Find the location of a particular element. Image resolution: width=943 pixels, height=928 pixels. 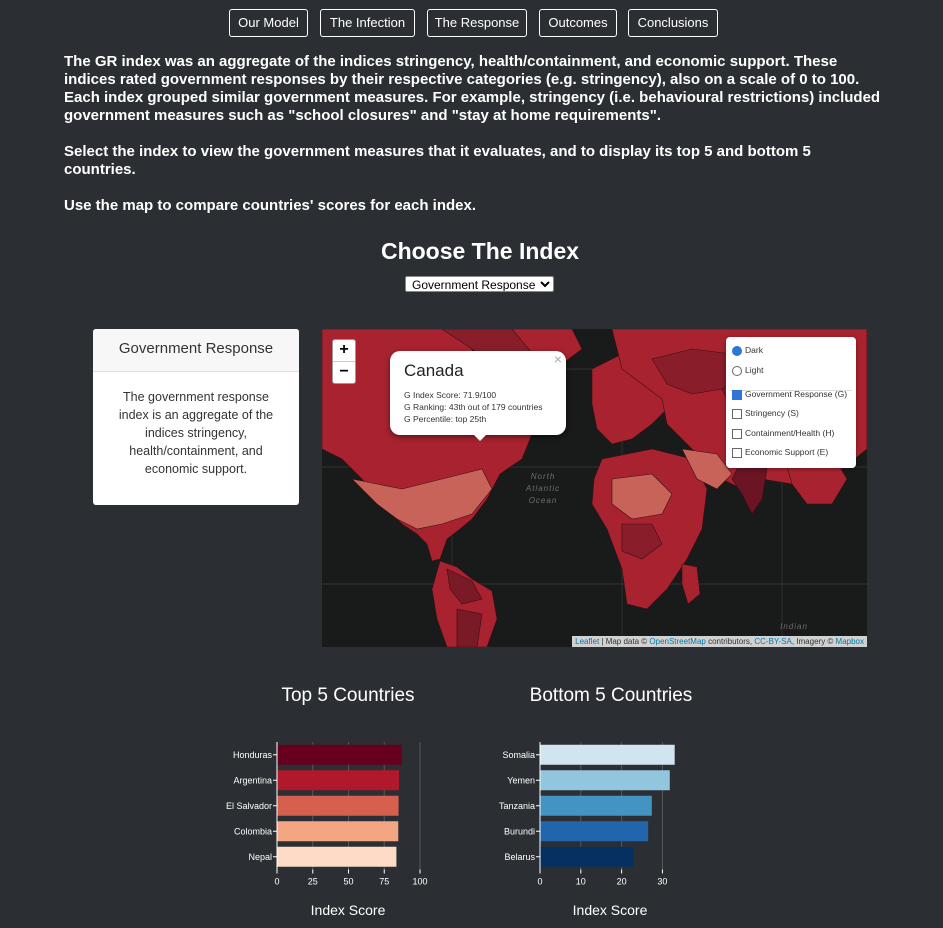

bottom5-chart-title: Bottom 5 Countries is located at coordinates (611, 695).